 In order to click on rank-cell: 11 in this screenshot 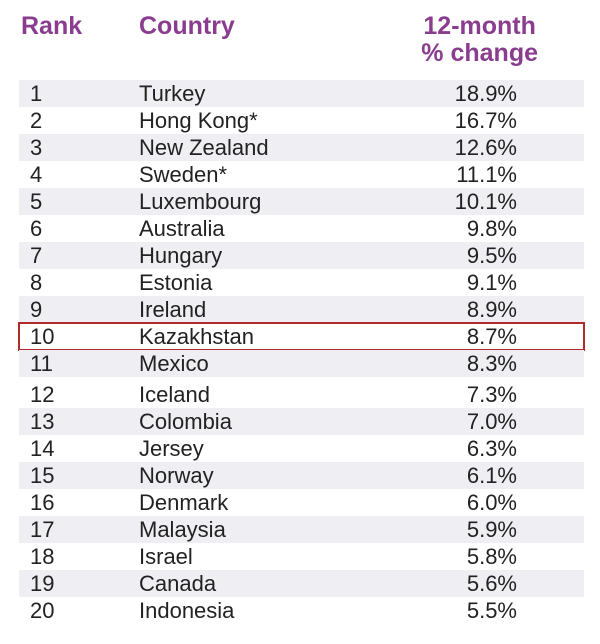, I will do `click(41, 363)`.